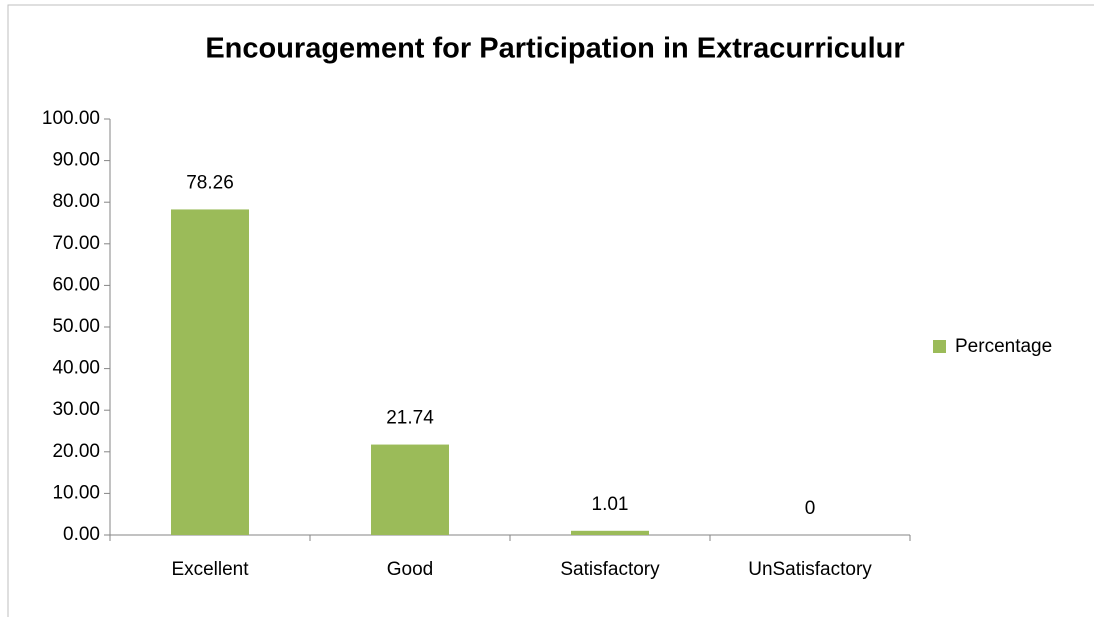 The width and height of the screenshot is (1094, 617). I want to click on data-label: 78.26, so click(210, 182).